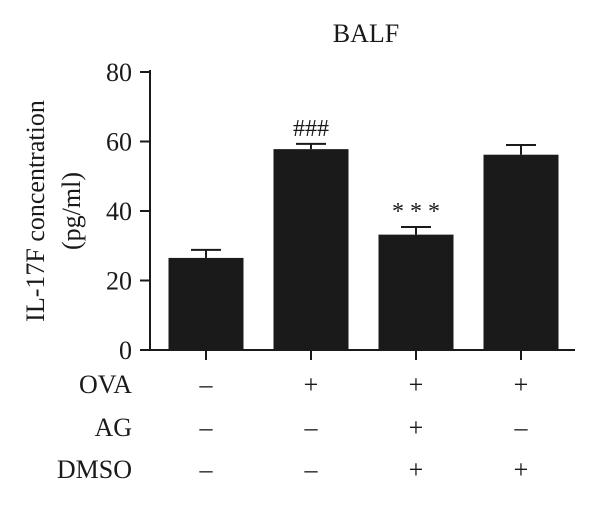  Describe the element at coordinates (125, 350) in the screenshot. I see `y-tick-label: 0` at that location.